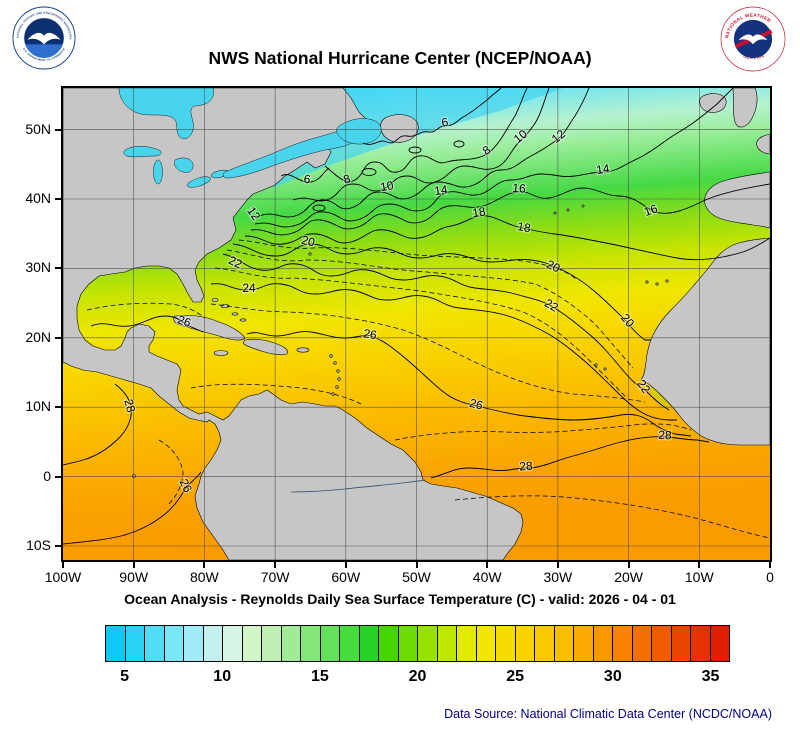 This screenshot has width=800, height=737. I want to click on colorbar-tick-label: 10, so click(222, 676).